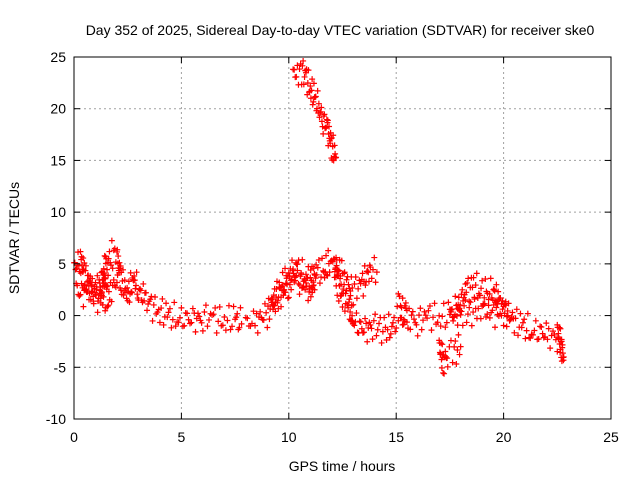 The width and height of the screenshot is (640, 480). What do you see at coordinates (58, 57) in the screenshot?
I see `y-tick-label: 25` at bounding box center [58, 57].